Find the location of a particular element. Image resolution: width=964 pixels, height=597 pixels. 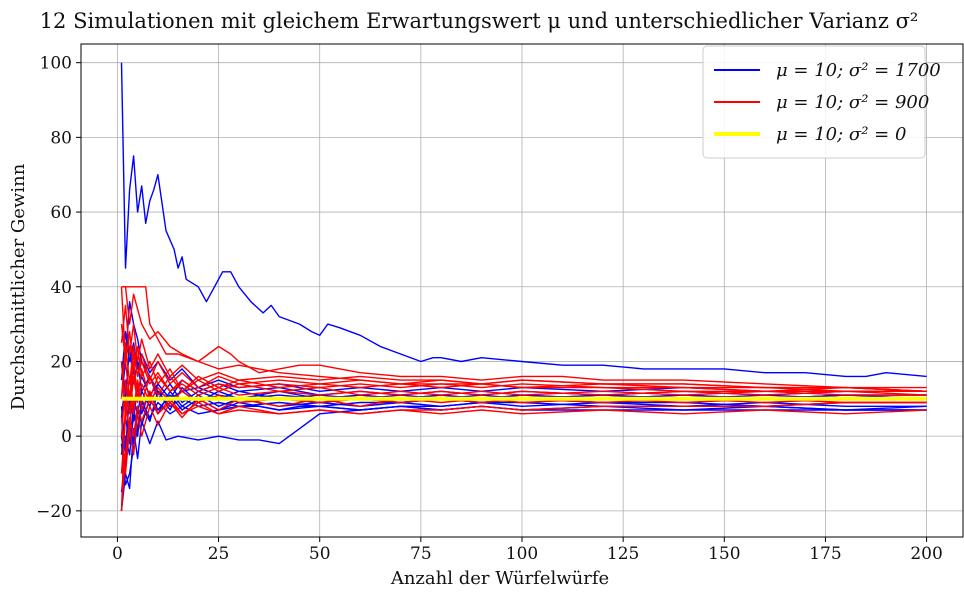

legend-label-sigma1700: μ = 10; σ² = 1700 is located at coordinates (858, 70).